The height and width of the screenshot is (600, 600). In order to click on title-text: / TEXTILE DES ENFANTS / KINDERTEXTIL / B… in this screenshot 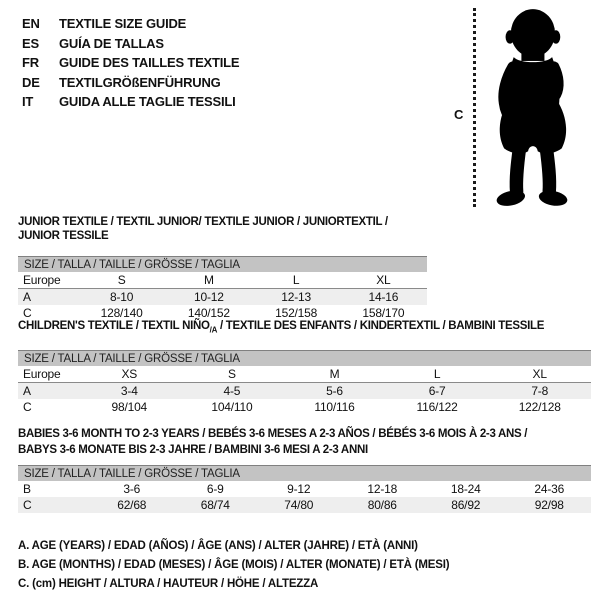, I will do `click(381, 326)`.